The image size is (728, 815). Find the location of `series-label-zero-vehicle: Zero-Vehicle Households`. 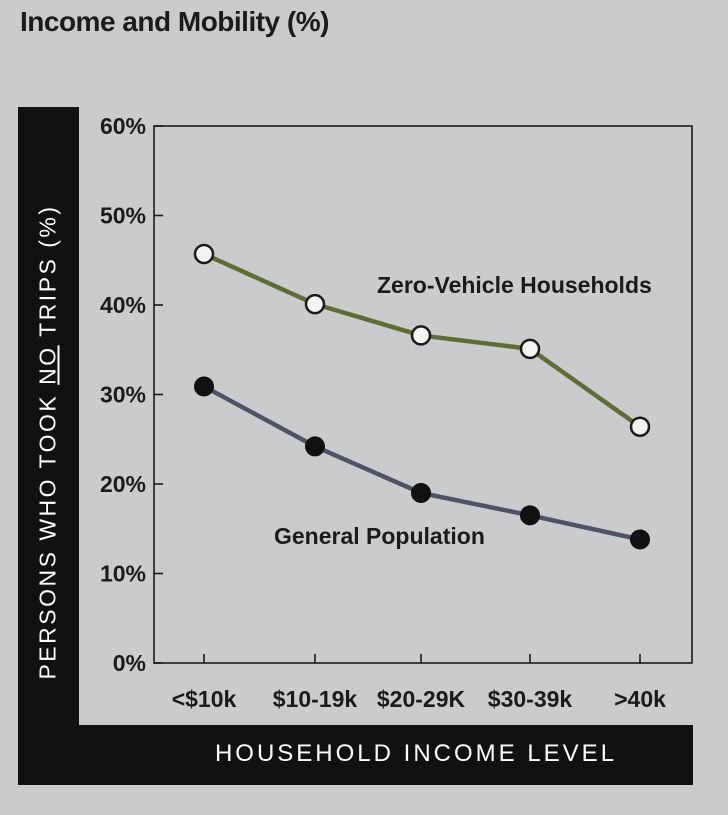

series-label-zero-vehicle: Zero-Vehicle Households is located at coordinates (514, 285).